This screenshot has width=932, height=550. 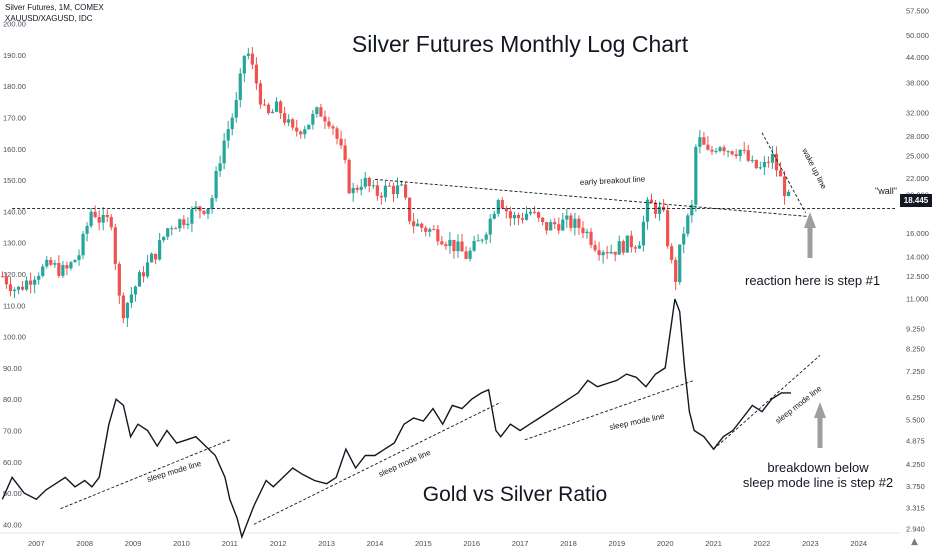 What do you see at coordinates (520, 44) in the screenshot?
I see `silver-chart-title: Silver Futures Monthly Log Chart` at bounding box center [520, 44].